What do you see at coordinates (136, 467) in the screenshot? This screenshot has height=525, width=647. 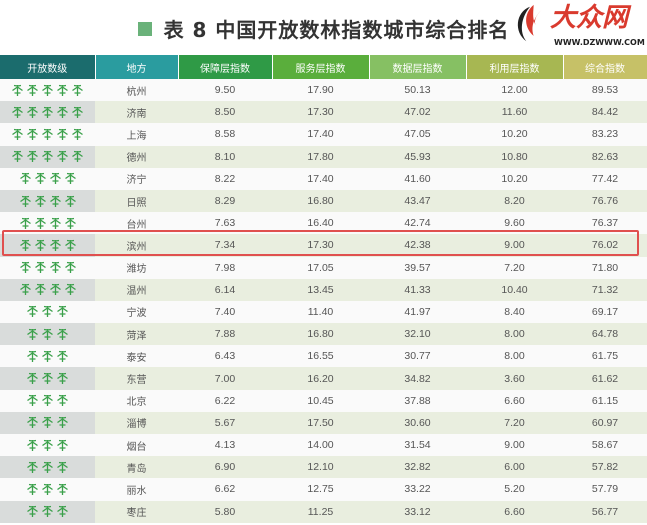 I see `city-cell: 青岛` at bounding box center [136, 467].